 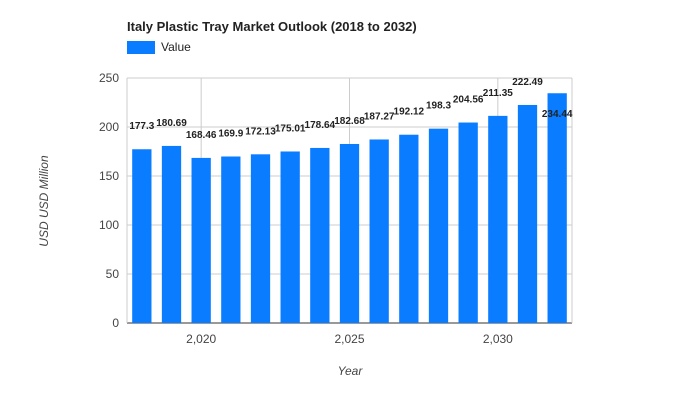 I want to click on data-label: 204.56, so click(x=468, y=100).